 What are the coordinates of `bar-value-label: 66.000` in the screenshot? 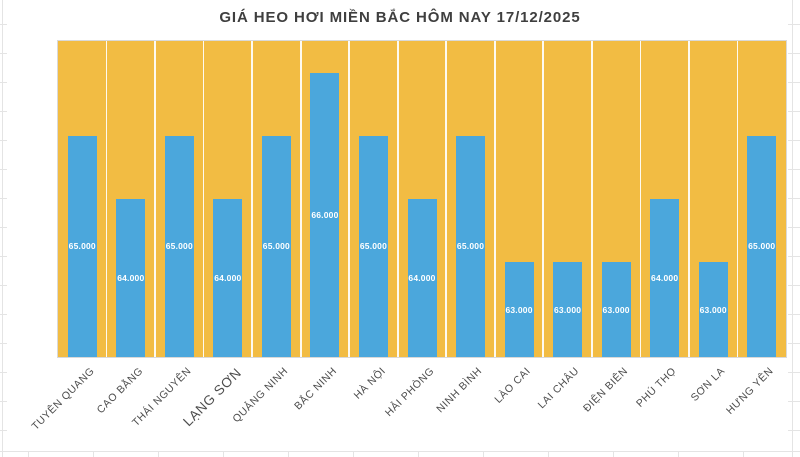 It's located at (325, 214).